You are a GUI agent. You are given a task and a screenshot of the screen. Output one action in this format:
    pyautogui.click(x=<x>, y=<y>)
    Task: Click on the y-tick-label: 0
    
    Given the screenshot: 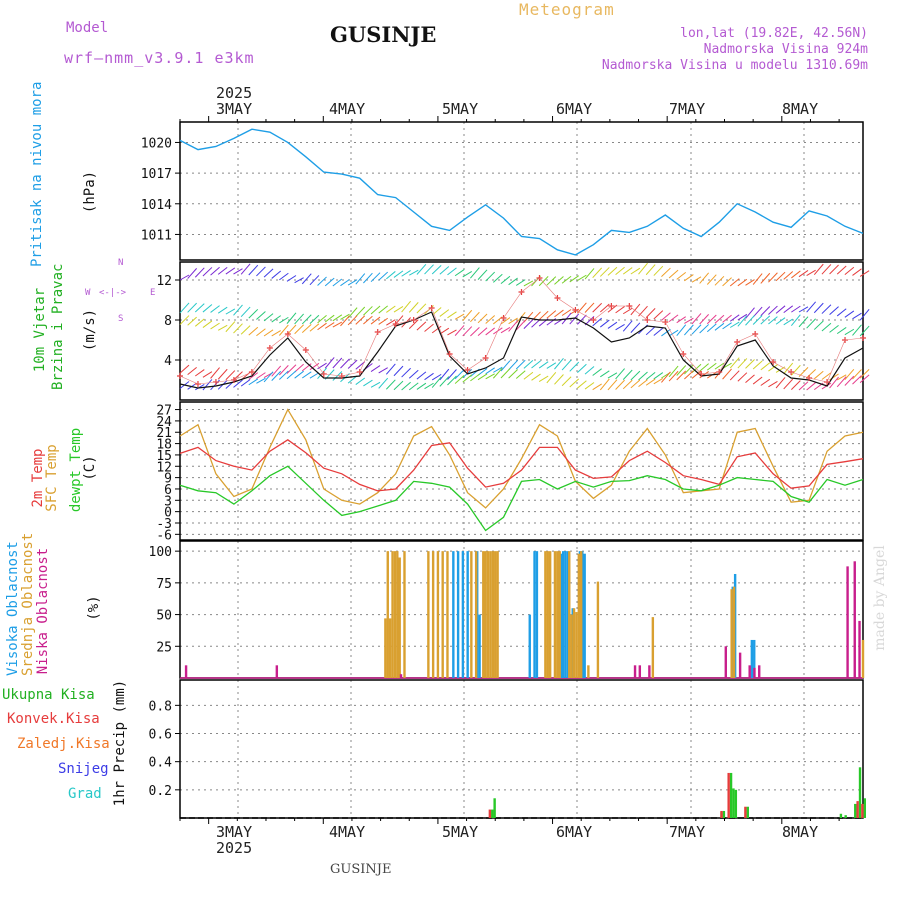 What is the action you would take?
    pyautogui.click(x=168, y=513)
    